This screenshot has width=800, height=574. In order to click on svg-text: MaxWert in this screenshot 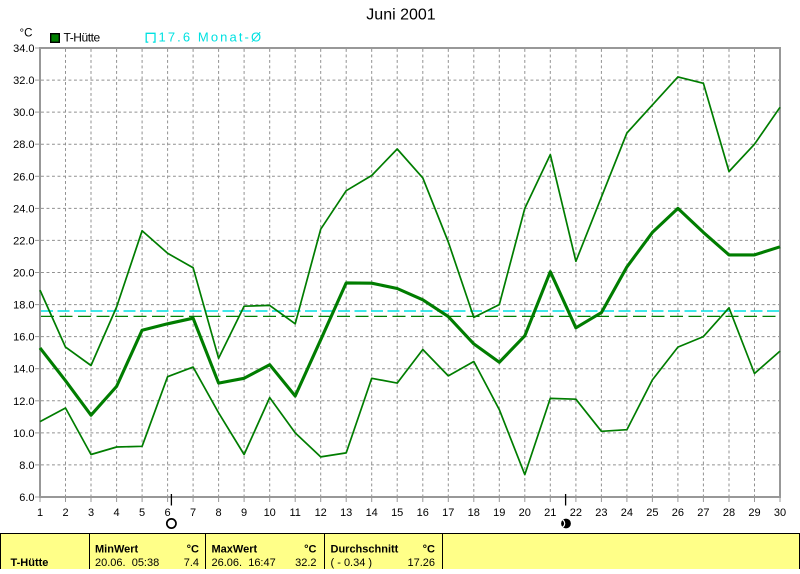, I will do `click(235, 549)`.